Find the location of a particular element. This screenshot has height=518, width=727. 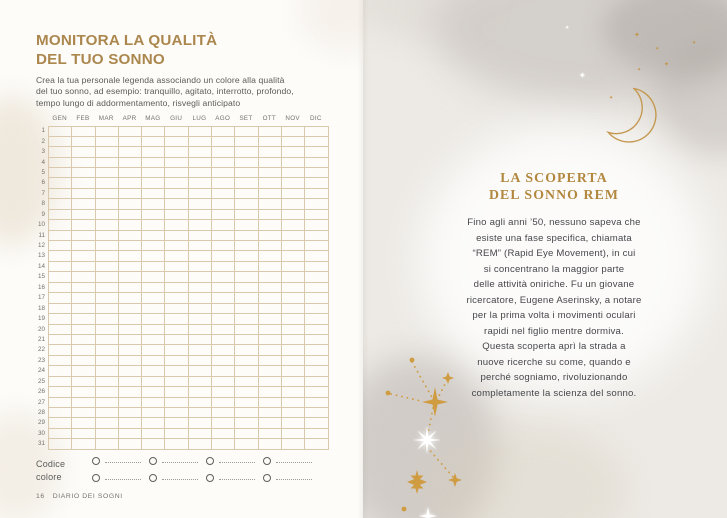

dotted-line is located at coordinates (180, 479).